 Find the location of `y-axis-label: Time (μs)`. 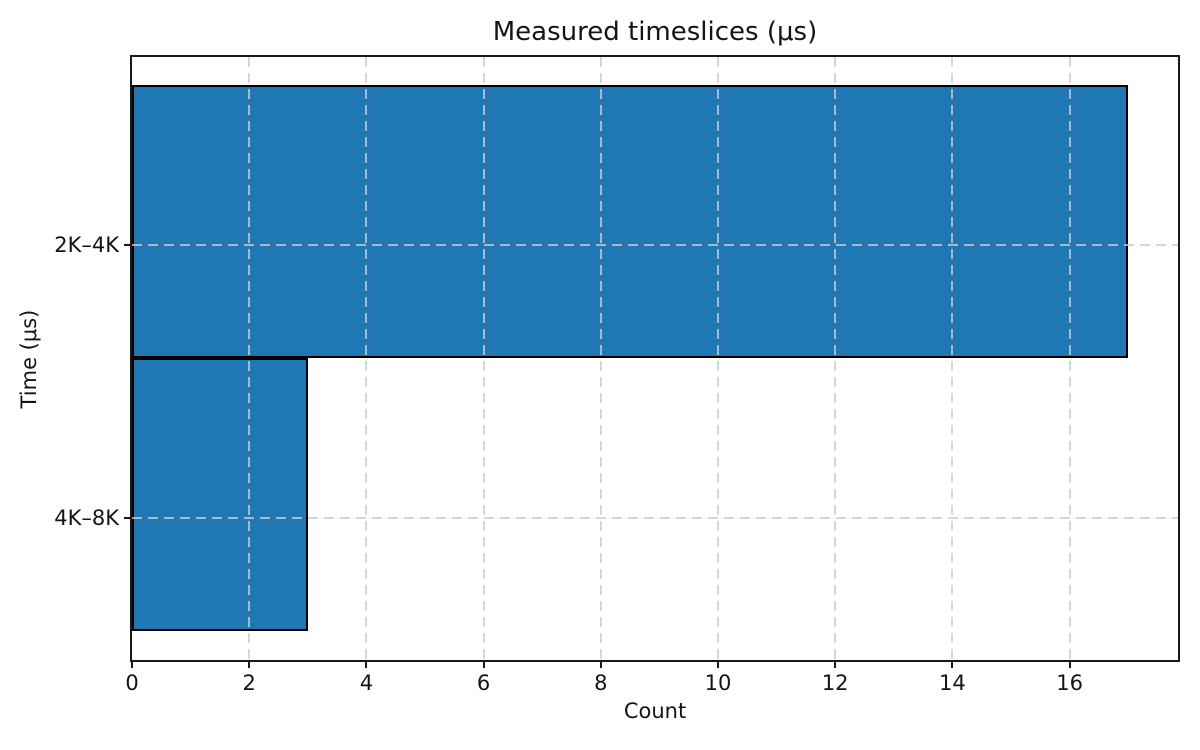

y-axis-label: Time (μs) is located at coordinates (29, 359).